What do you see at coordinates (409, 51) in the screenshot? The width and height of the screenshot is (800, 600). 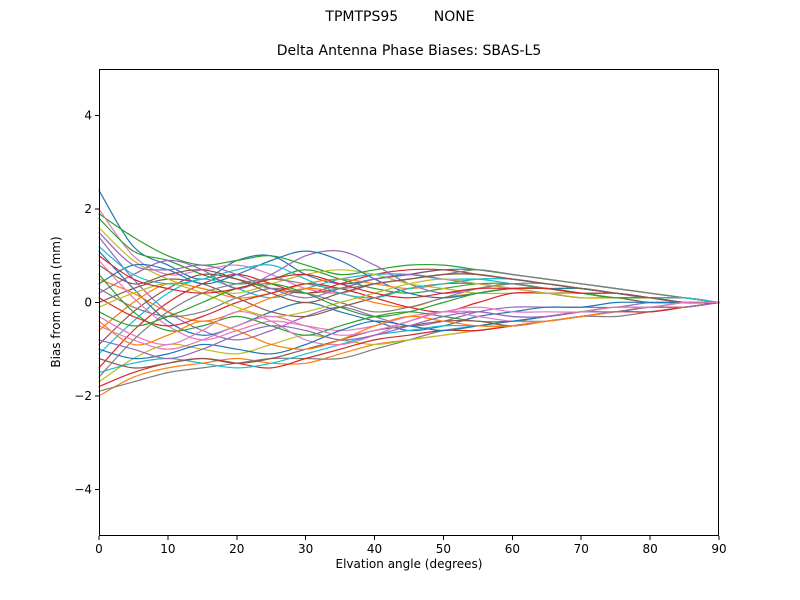 I see `axes-title: Delta Antenna Phase Biases: SBAS-L5` at bounding box center [409, 51].